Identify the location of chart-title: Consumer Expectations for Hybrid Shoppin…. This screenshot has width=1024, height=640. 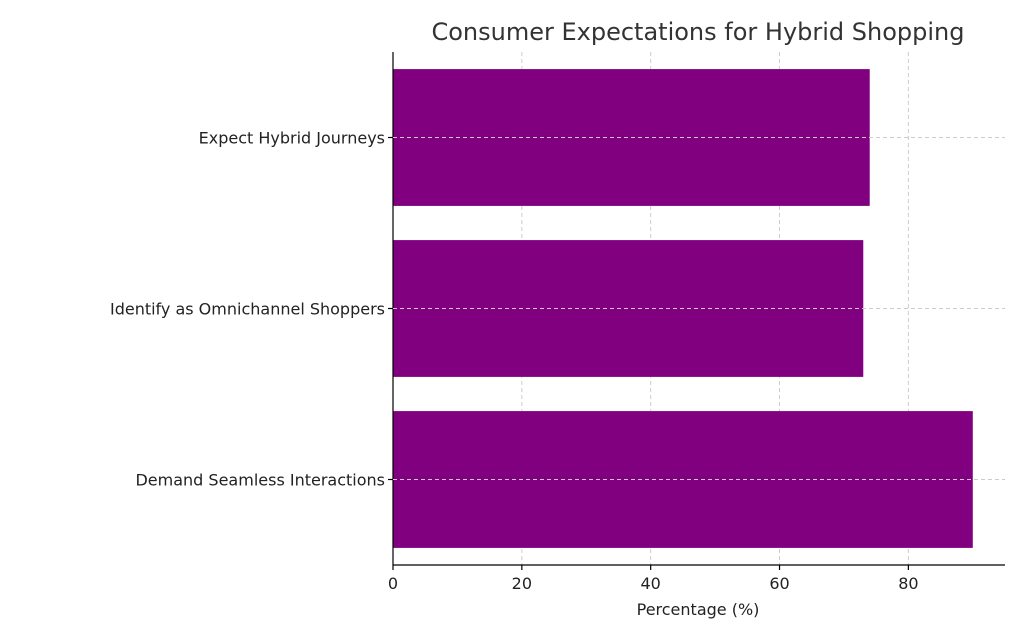
(697, 32).